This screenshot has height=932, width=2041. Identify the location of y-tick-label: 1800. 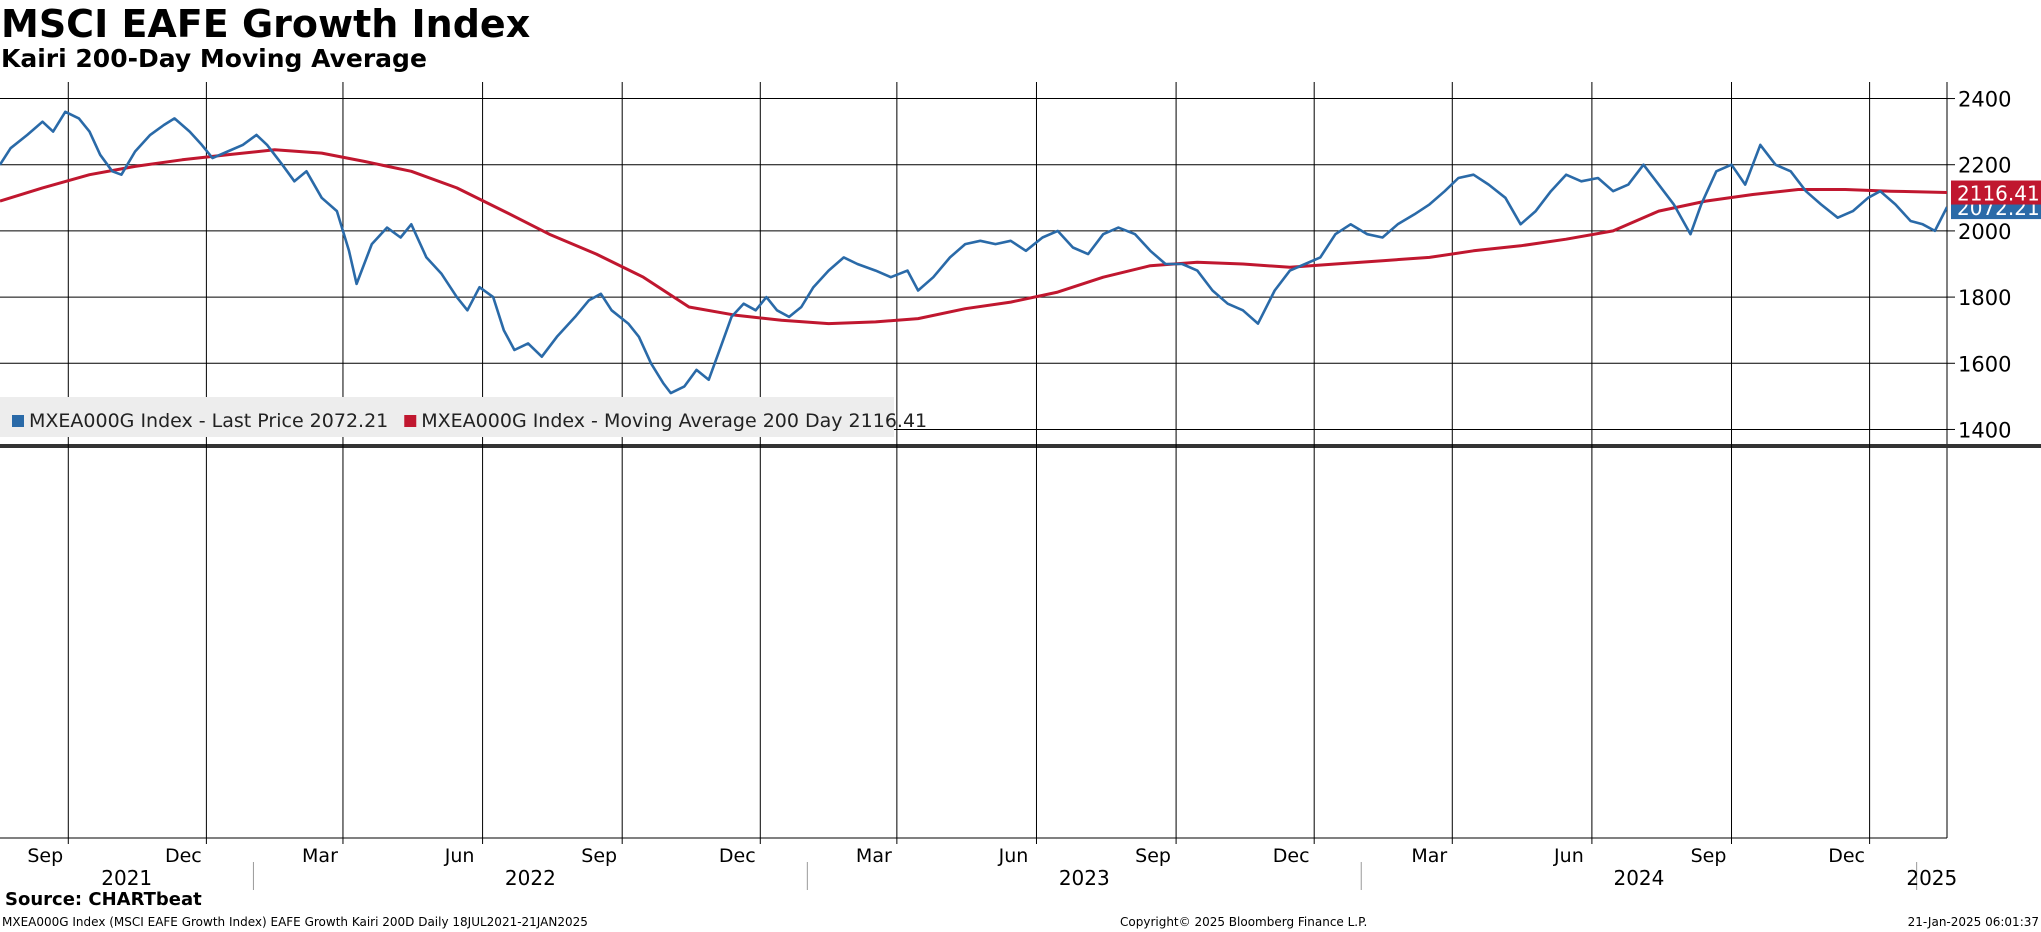
(1984, 298).